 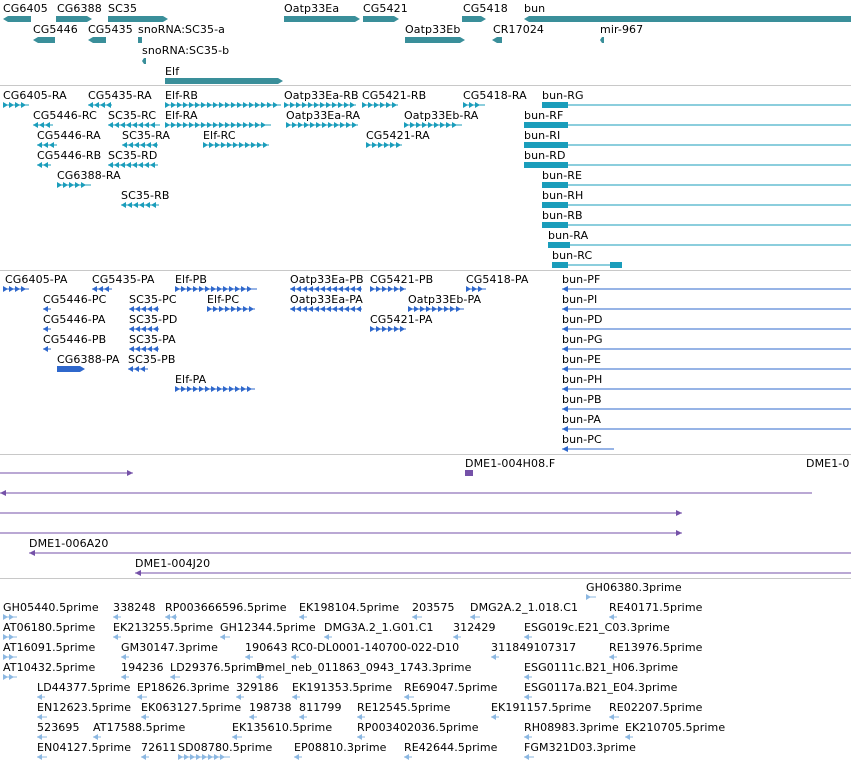 What do you see at coordinates (828, 463) in the screenshot?
I see `cdna-label: DME1-0` at bounding box center [828, 463].